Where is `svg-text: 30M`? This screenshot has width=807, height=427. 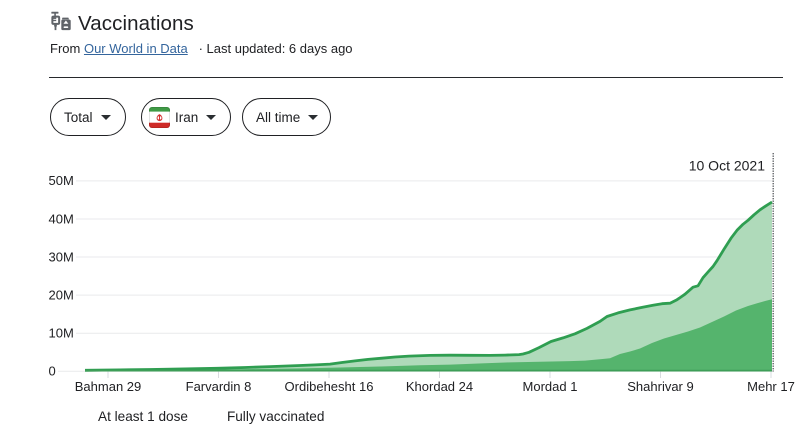
svg-text: 30M is located at coordinates (61, 256).